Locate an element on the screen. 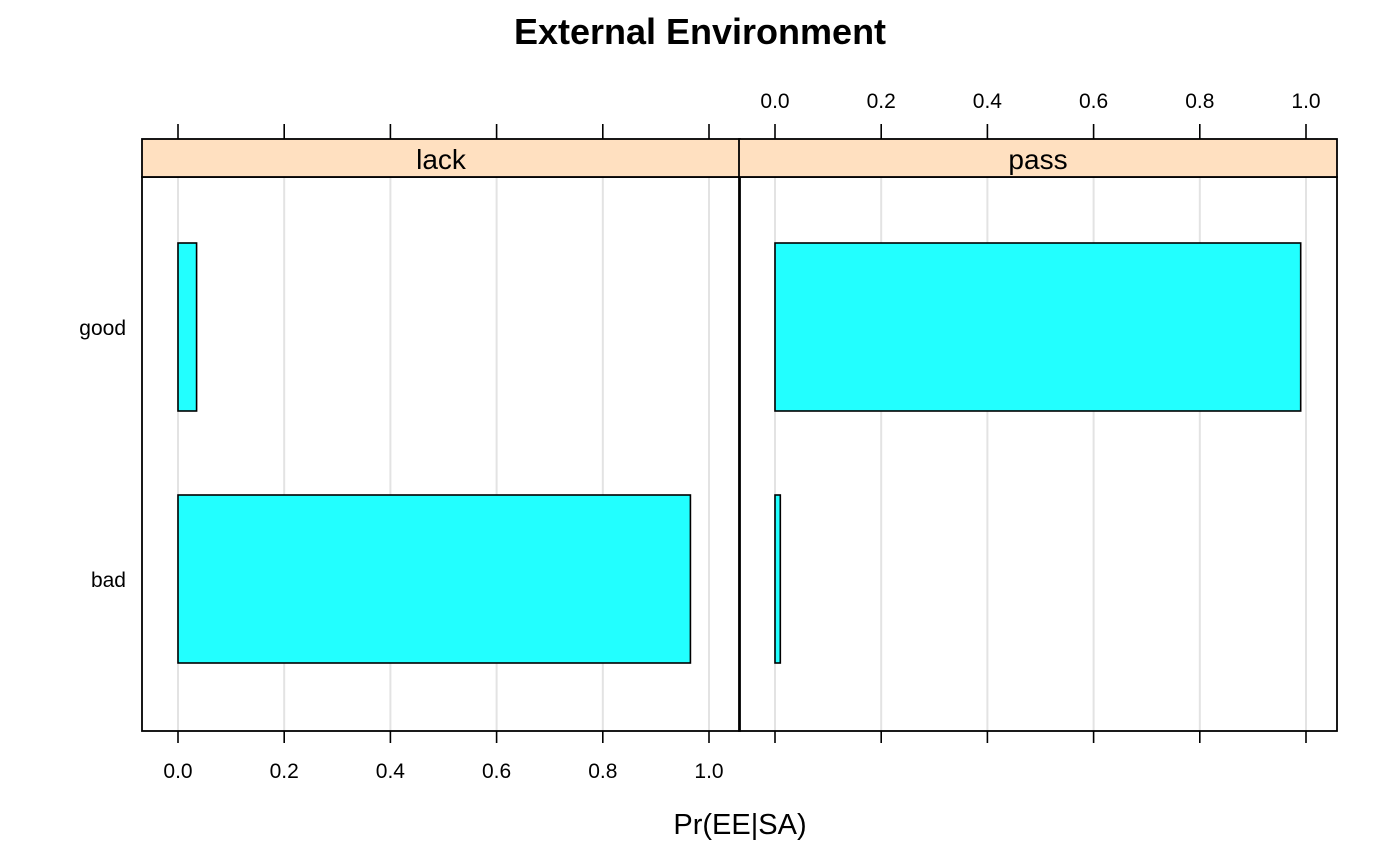 Image resolution: width=1400 pixels, height=865 pixels. x-tick-label-bottom: 0.4 is located at coordinates (391, 771).